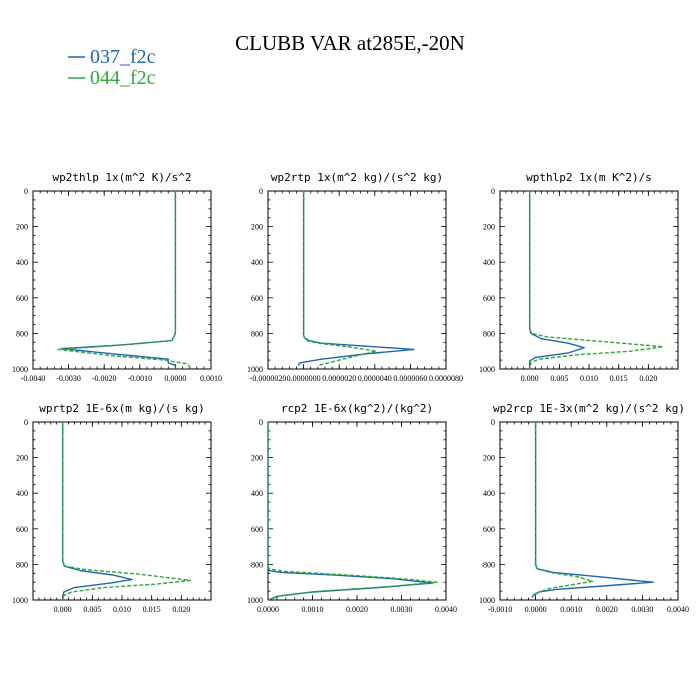 The image size is (700, 700). Describe the element at coordinates (104, 378) in the screenshot. I see `x-tick-label: -0.0020` at that location.